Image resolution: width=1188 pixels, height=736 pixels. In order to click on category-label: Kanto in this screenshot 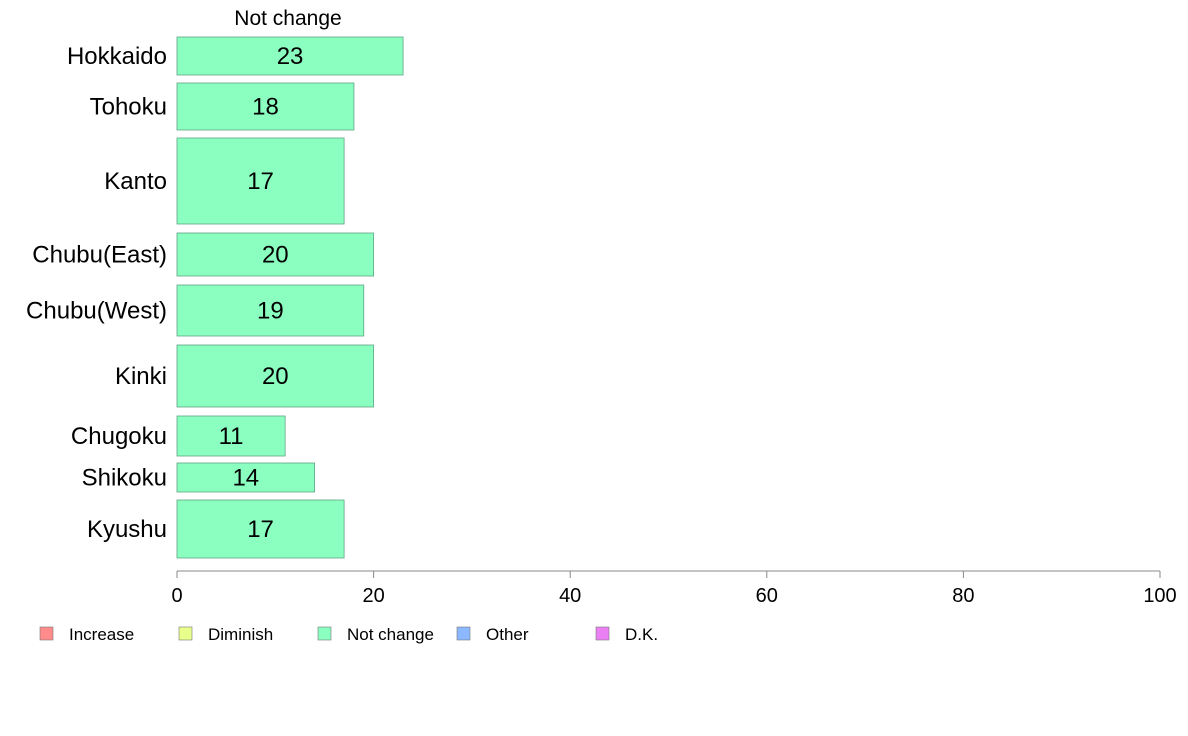, I will do `click(135, 181)`.